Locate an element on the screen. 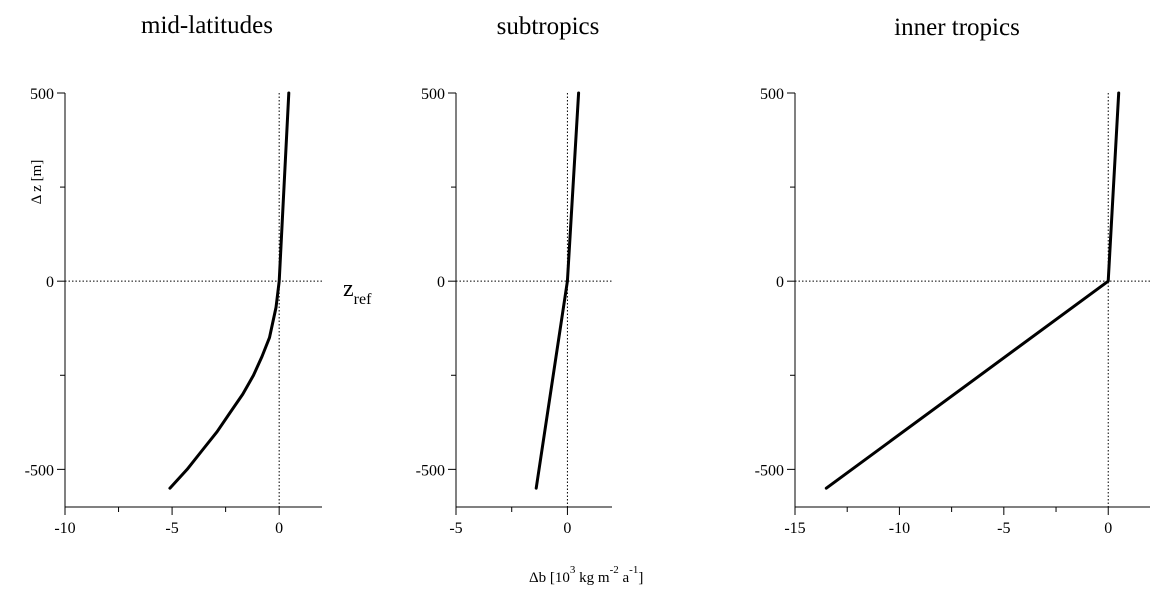 This screenshot has width=1152, height=589. panel-title: mid-latitudes is located at coordinates (207, 25).